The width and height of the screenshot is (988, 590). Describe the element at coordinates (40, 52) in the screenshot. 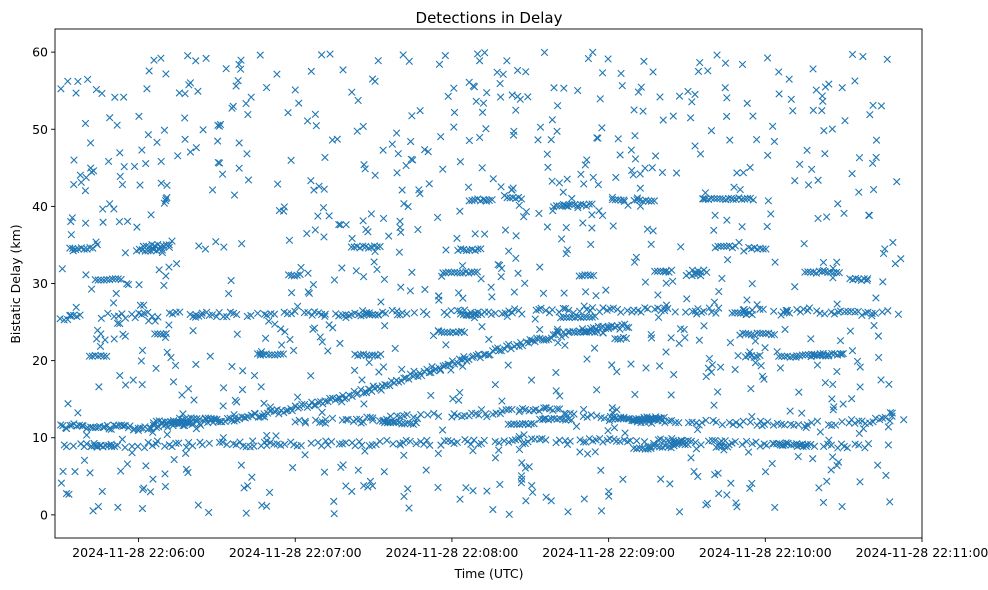

I see `y-tick-label: 60` at that location.